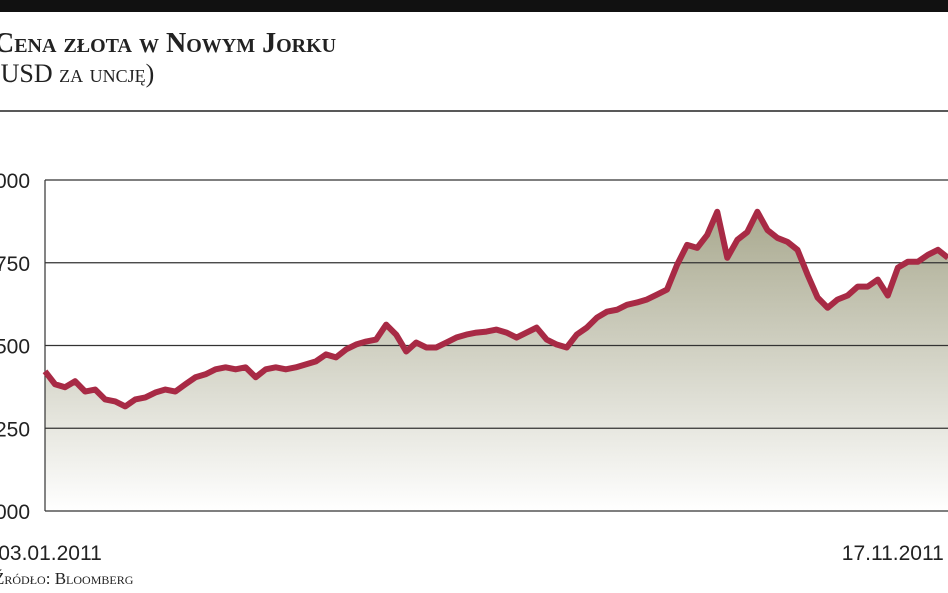 The width and height of the screenshot is (948, 593). What do you see at coordinates (15, 347) in the screenshot?
I see `y-tick-label: 1500` at bounding box center [15, 347].